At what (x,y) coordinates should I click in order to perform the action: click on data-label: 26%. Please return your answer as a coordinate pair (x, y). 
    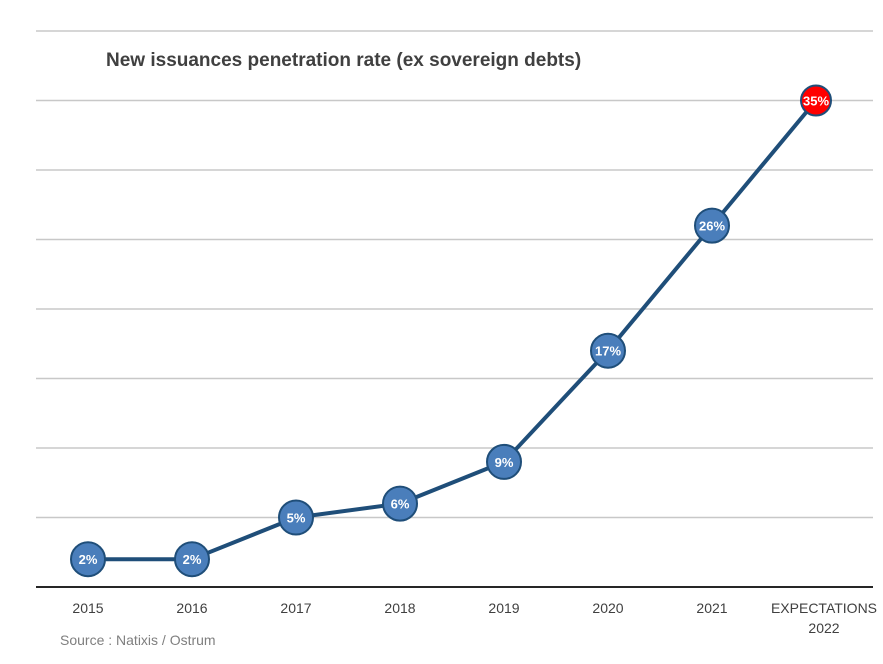
    Looking at the image, I should click on (712, 226).